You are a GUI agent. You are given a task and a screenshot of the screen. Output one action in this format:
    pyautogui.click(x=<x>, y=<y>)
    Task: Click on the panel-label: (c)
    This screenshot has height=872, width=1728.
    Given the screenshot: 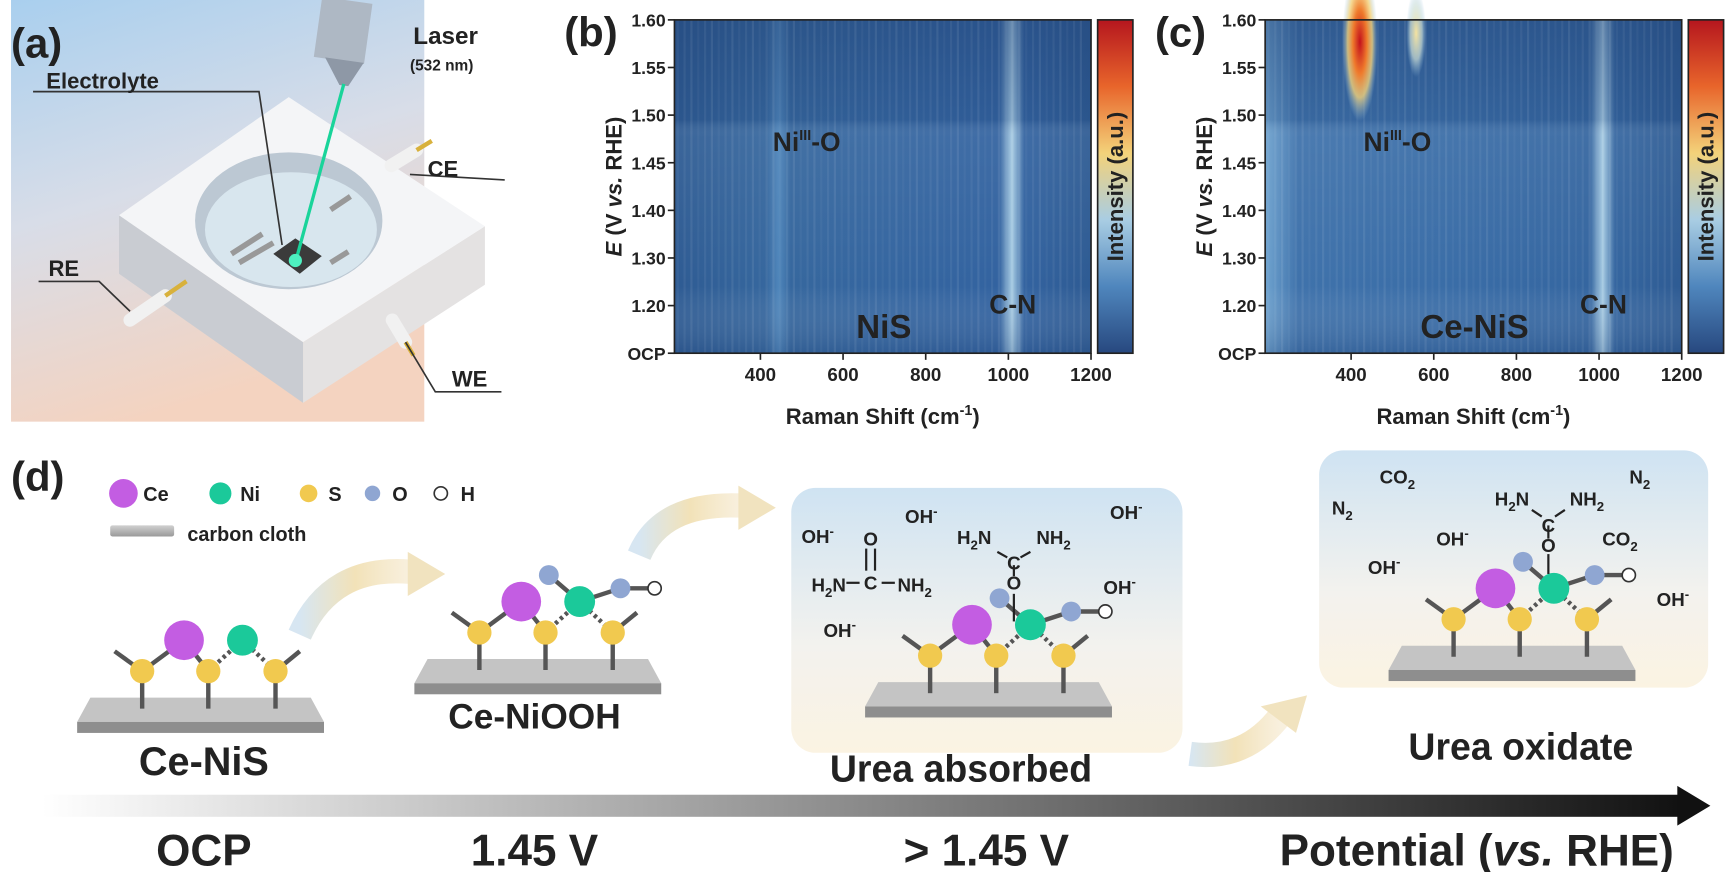 What is the action you would take?
    pyautogui.click(x=1180, y=31)
    